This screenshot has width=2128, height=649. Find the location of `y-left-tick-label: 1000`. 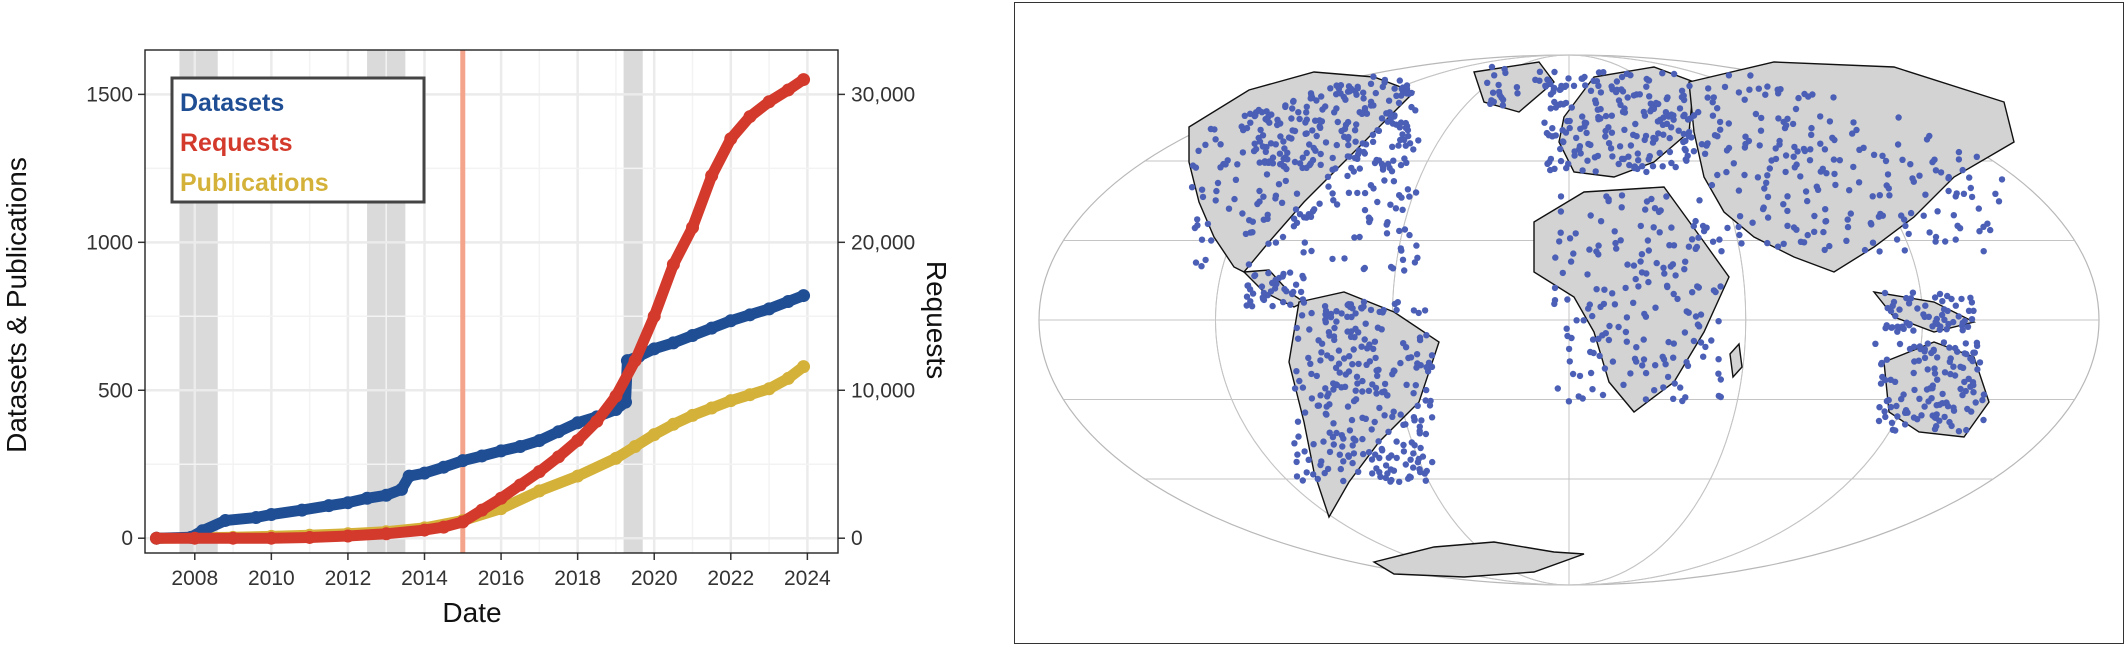

y-left-tick-label: 1000 is located at coordinates (109, 242).